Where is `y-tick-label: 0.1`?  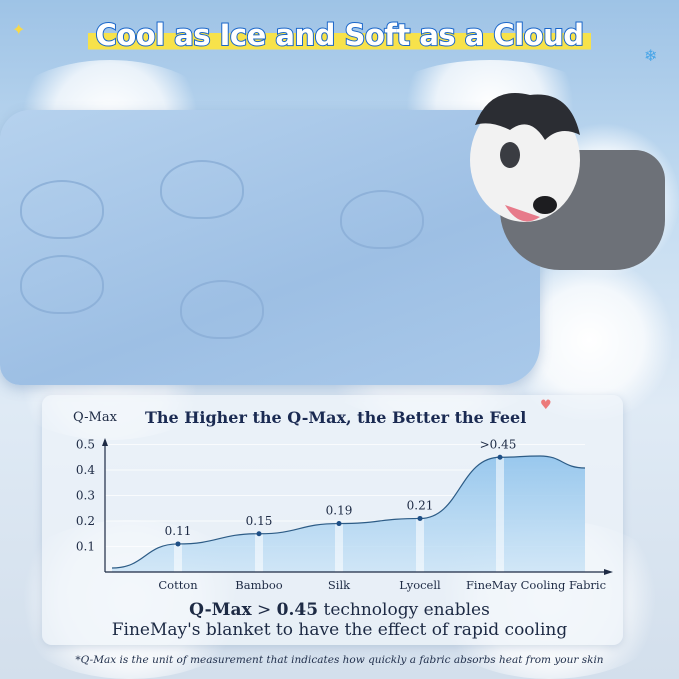 y-tick-label: 0.1 is located at coordinates (85, 547).